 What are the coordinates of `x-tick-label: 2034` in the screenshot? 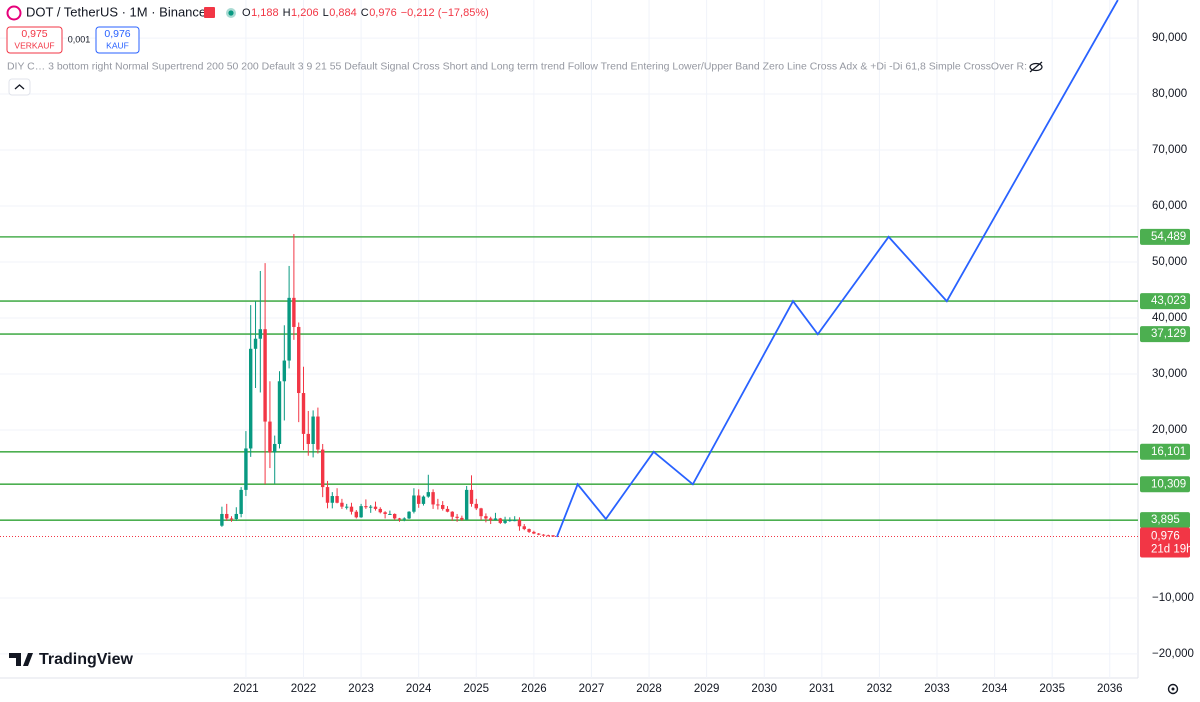 It's located at (995, 689).